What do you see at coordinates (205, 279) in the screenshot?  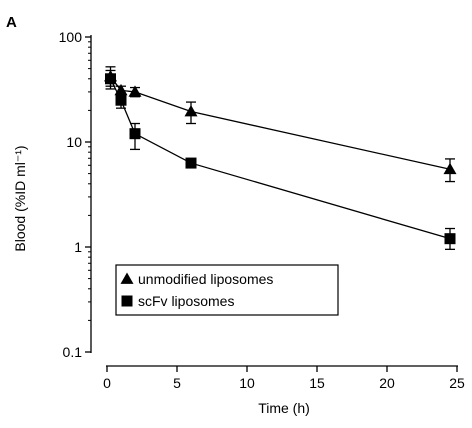 I see `legend-entry: unmodified liposomes` at bounding box center [205, 279].